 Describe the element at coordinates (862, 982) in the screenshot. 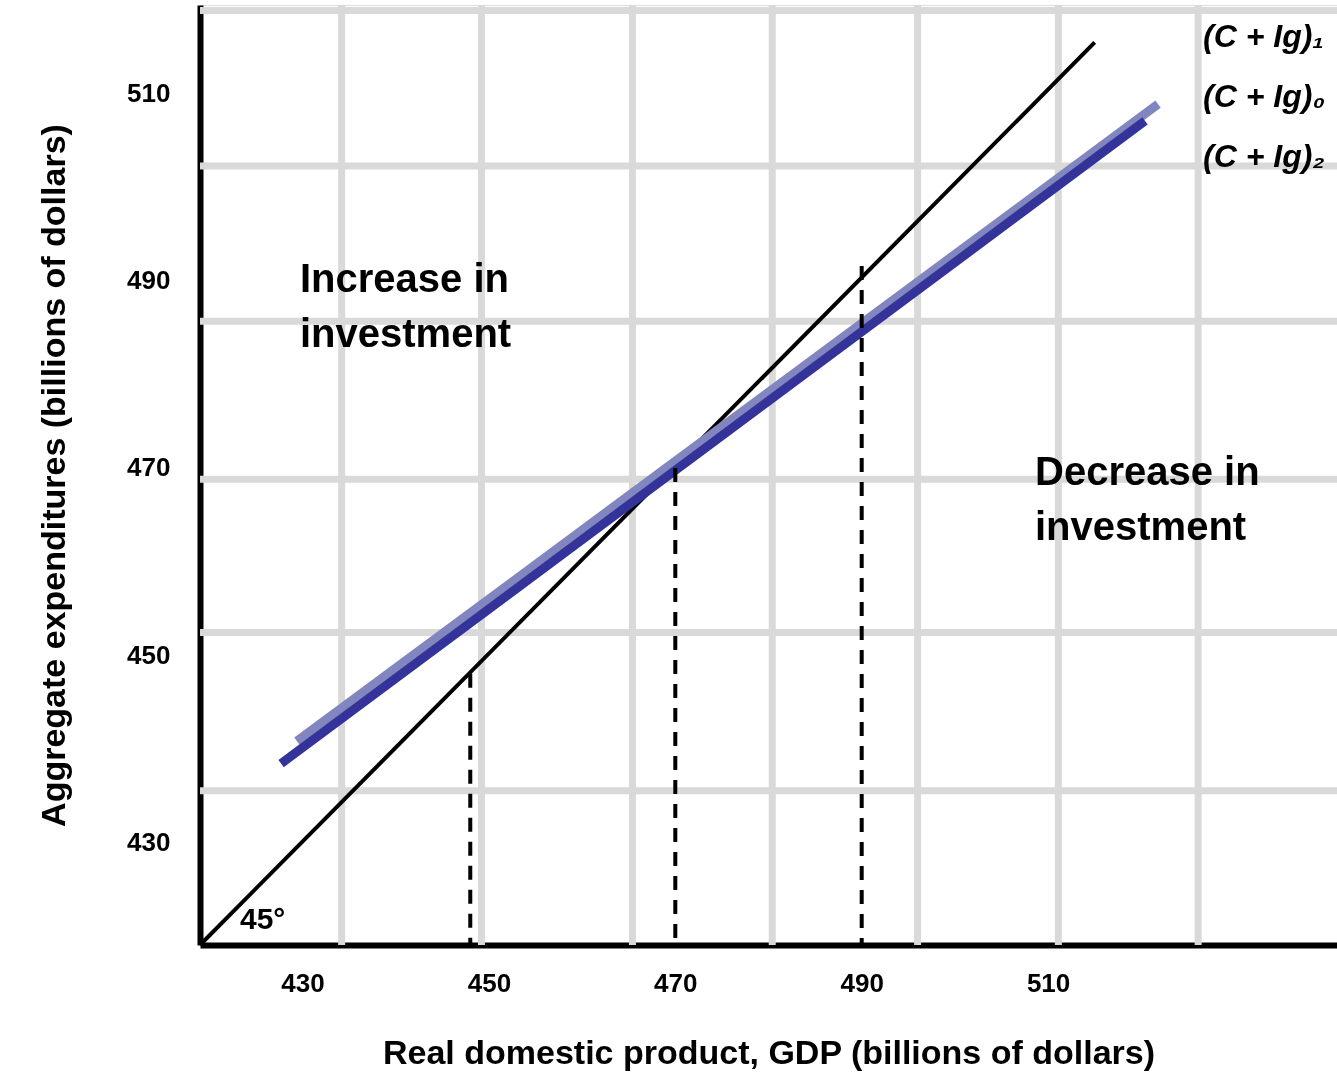

I see `x-tick-label: 490` at that location.